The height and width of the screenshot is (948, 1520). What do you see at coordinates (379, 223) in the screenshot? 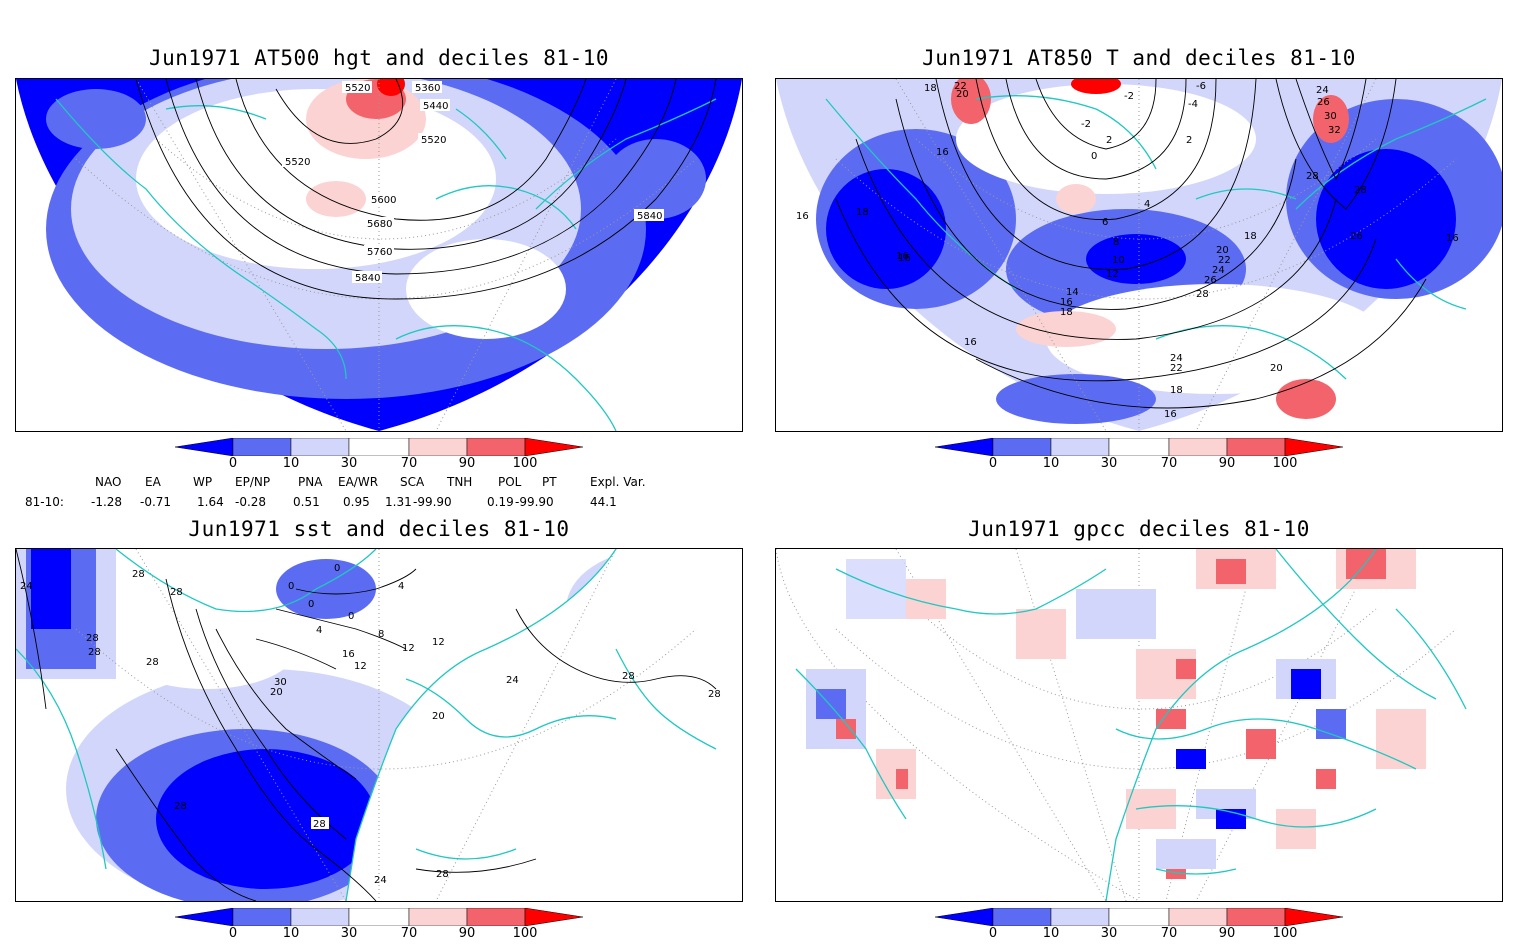
I see `contour-label: 5680` at bounding box center [379, 223].